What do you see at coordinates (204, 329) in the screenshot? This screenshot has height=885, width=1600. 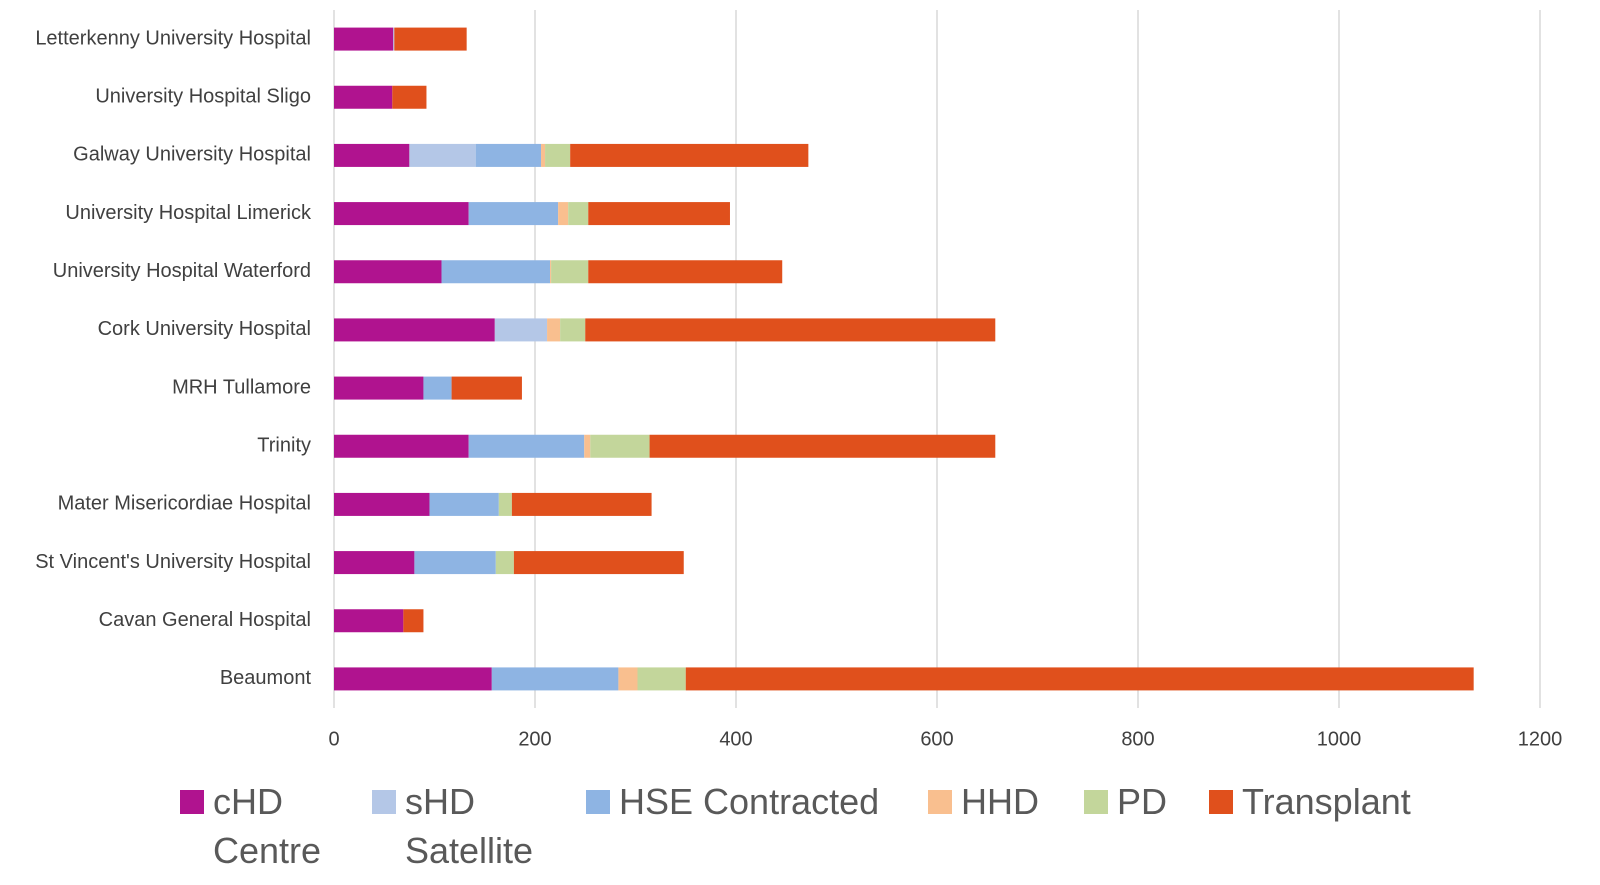 I see `y-tick-label: Cork University Hospital` at bounding box center [204, 329].